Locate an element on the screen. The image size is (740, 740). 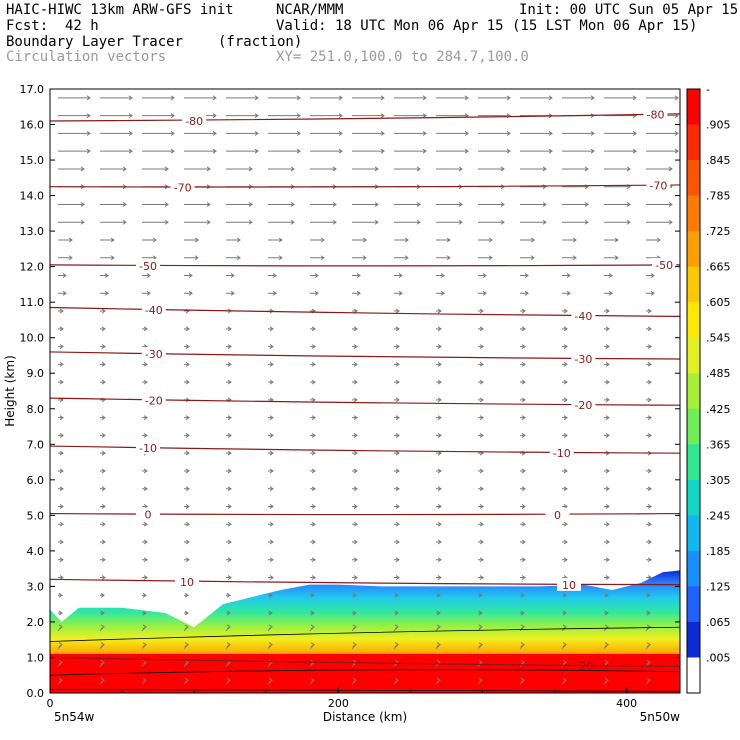
y-tick-label: 6.0 is located at coordinates (36, 480).